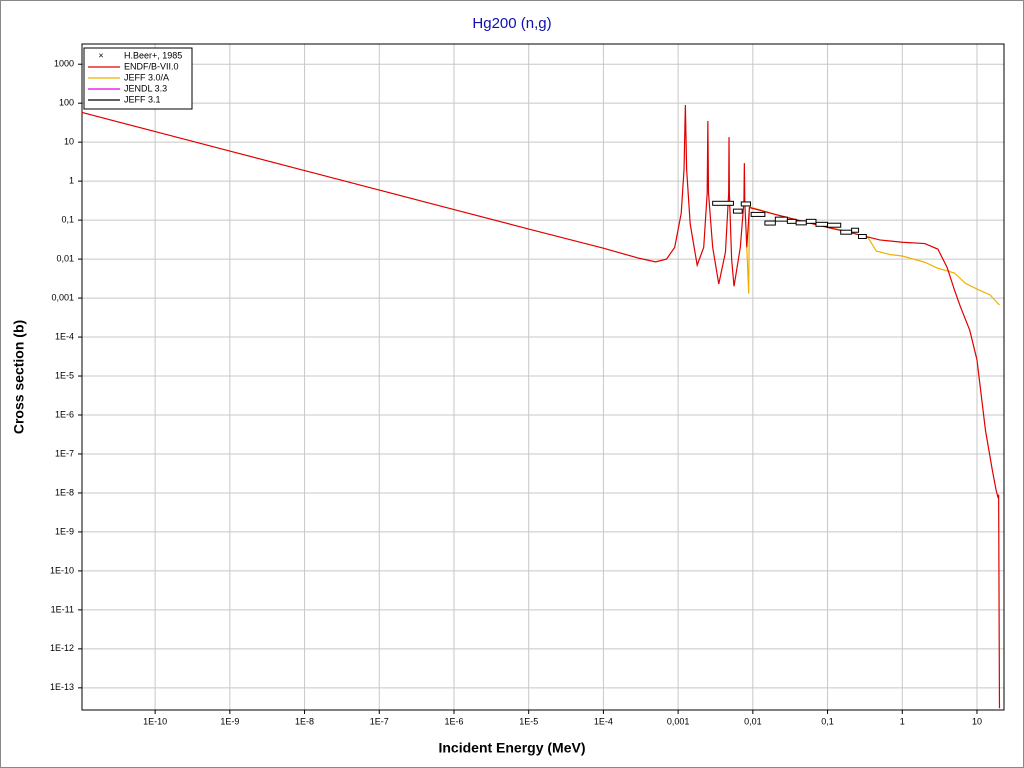  Describe the element at coordinates (528, 721) in the screenshot. I see `x-tick-label: 1E-5` at that location.